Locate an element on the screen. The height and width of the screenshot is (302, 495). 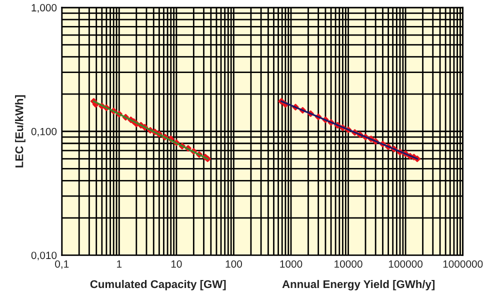
x-tick-label: 100000 is located at coordinates (405, 264).